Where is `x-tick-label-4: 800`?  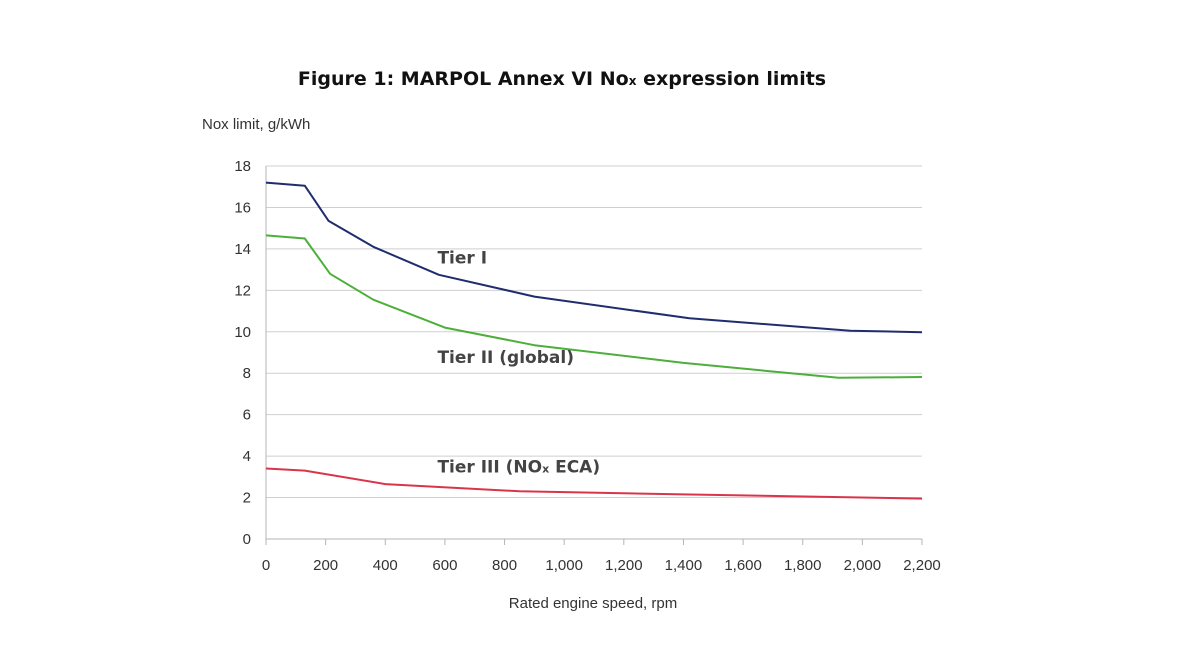
x-tick-label-4: 800 is located at coordinates (504, 565).